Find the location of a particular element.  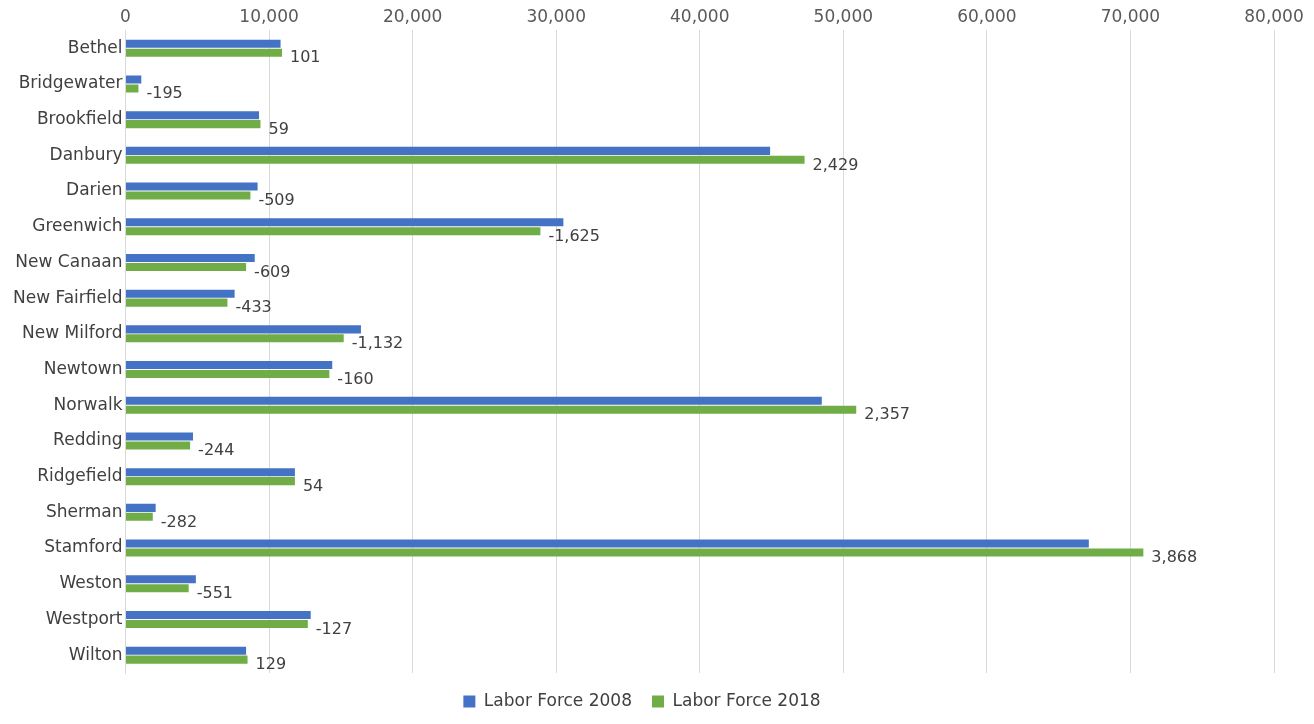

annotation: -160 is located at coordinates (355, 378).